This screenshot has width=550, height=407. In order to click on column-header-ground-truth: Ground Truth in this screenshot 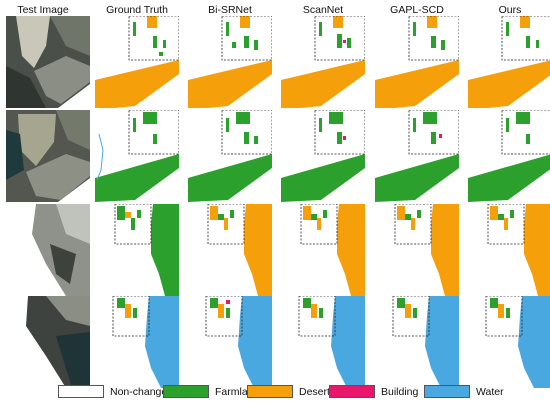, I will do `click(137, 10)`.